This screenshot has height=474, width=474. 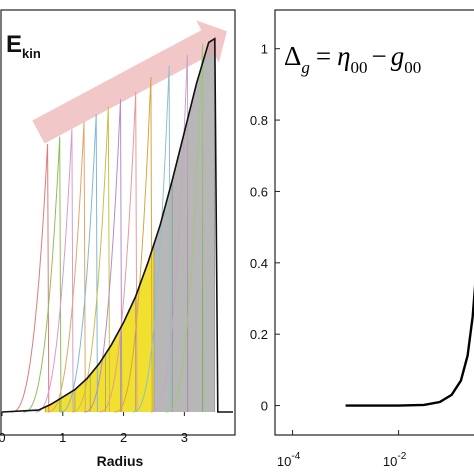 I want to click on right-y-tick-label-4: 0.8, so click(x=259, y=120).